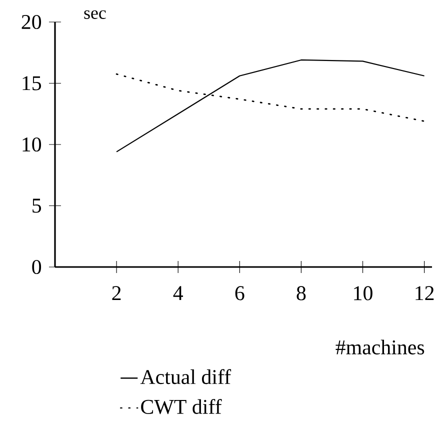  I want to click on y-tick-label: 10, so click(32, 144).